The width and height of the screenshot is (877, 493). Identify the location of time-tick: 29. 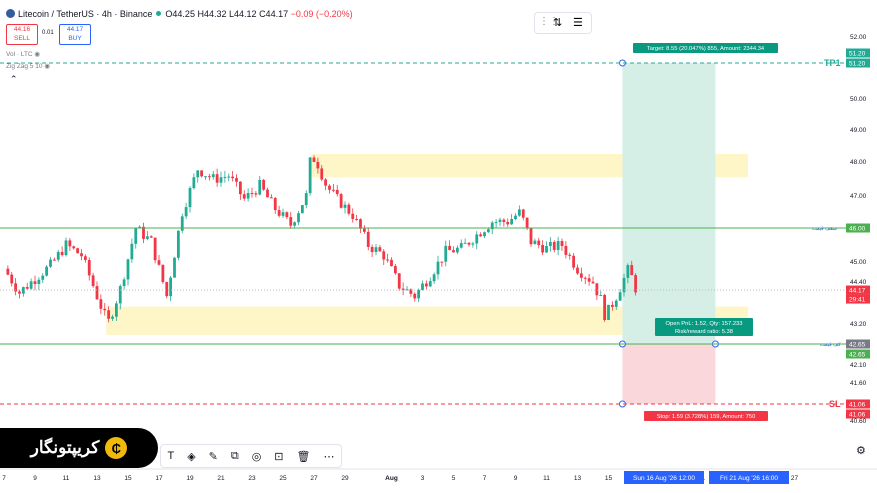
(345, 478).